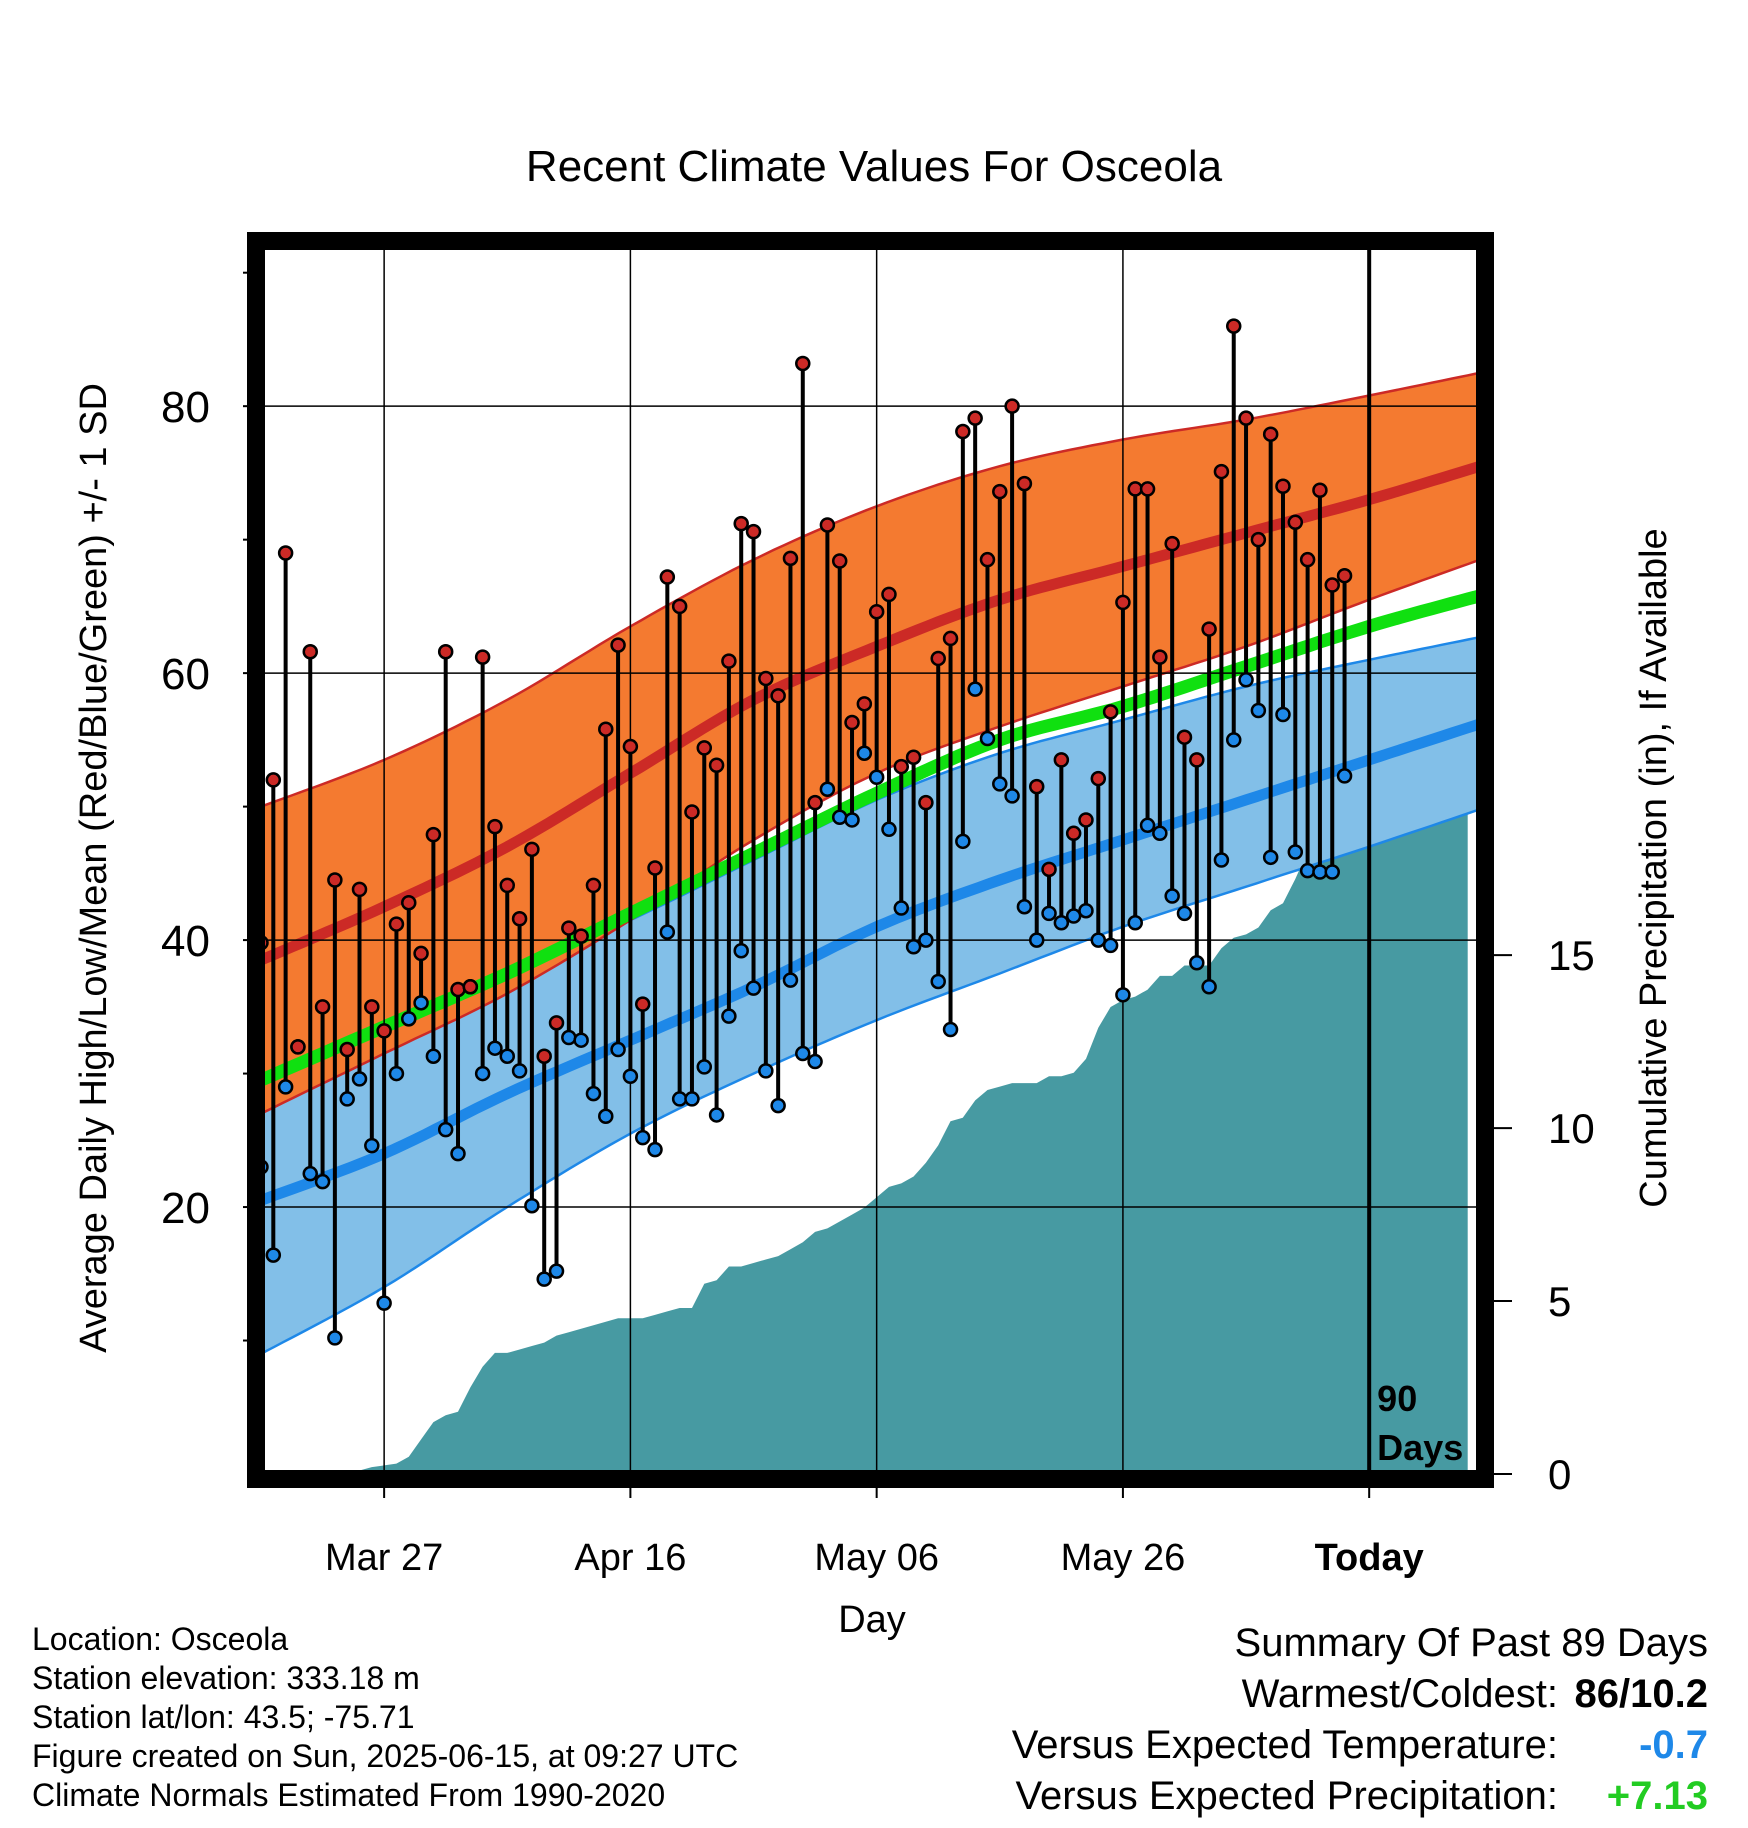 Image resolution: width=1748 pixels, height=1828 pixels. I want to click on summary-title: Summary Of Past 89 Days, so click(1328, 1643).